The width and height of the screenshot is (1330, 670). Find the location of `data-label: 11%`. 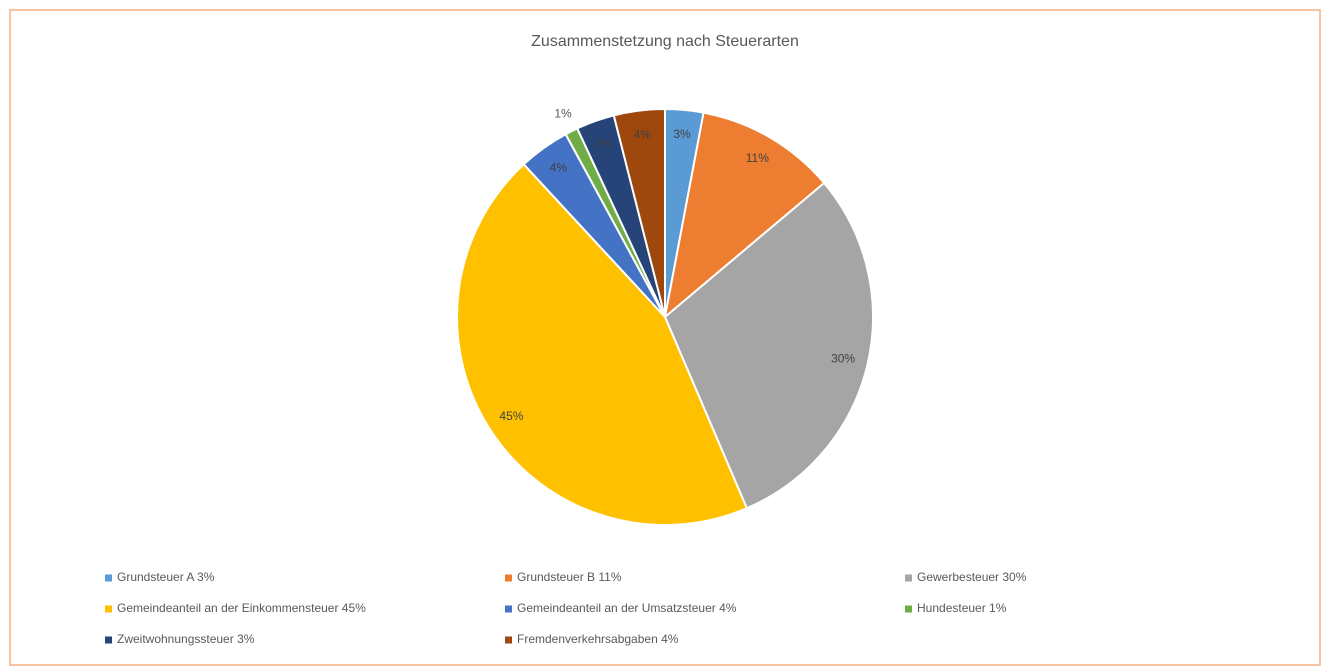

data-label: 11% is located at coordinates (757, 158).